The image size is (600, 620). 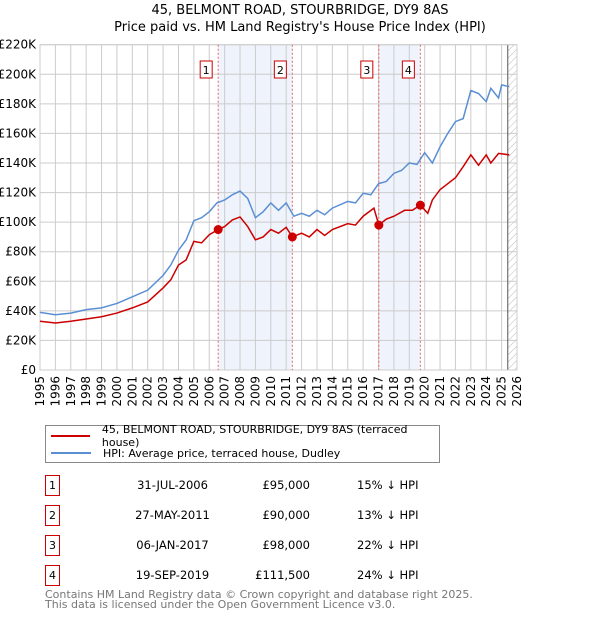 I want to click on x-tick-label: 2024, so click(x=486, y=391).